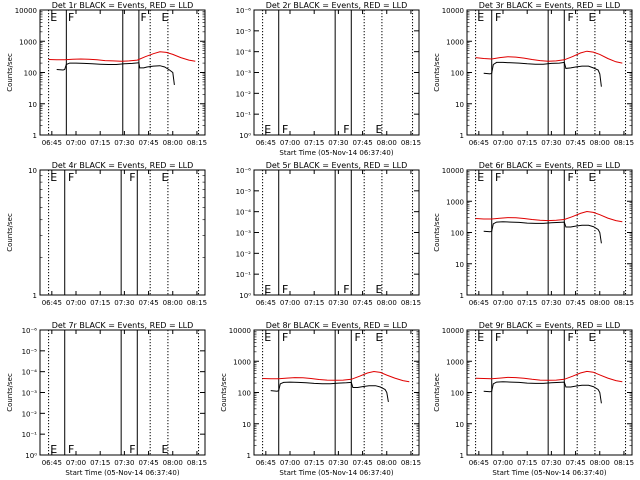 This screenshot has width=640, height=480. What do you see at coordinates (244, 11) in the screenshot?
I see `y-tick-label: 10⁻⁶` at bounding box center [244, 11].